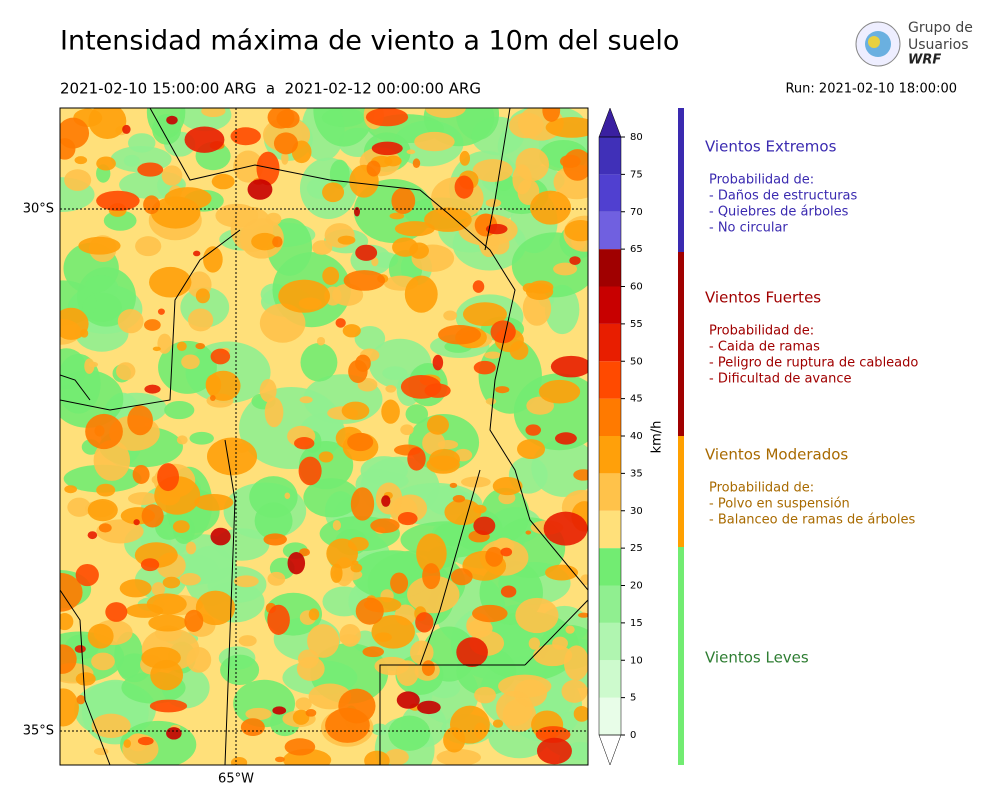 Image resolution: width=1000 pixels, height=804 pixels. What do you see at coordinates (776, 455) in the screenshot?
I see `legend-title: Vientos Moderados` at bounding box center [776, 455].